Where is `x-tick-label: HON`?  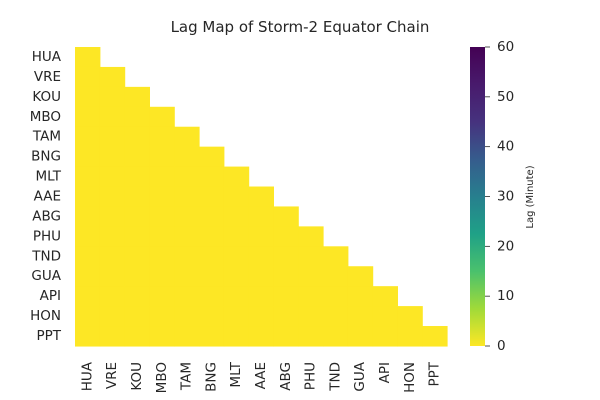 x-tick-label: HON is located at coordinates (410, 377).